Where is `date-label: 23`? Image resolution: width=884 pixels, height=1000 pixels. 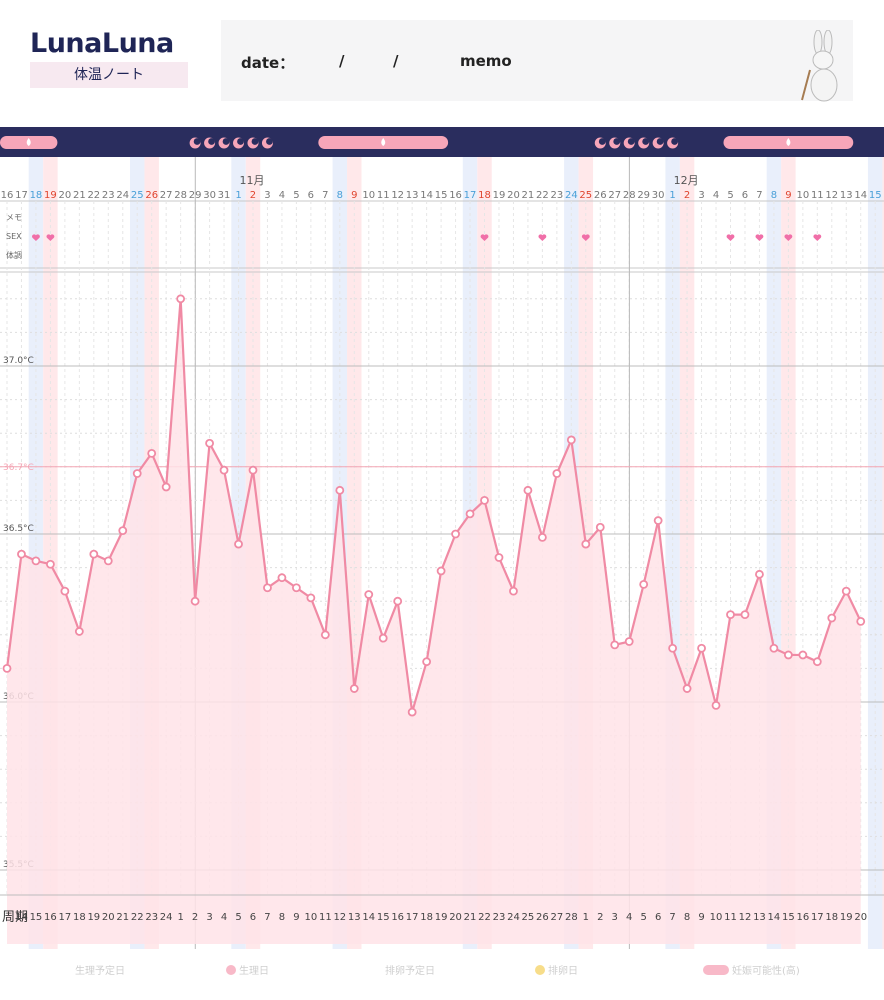
date-label: 23 is located at coordinates (108, 195).